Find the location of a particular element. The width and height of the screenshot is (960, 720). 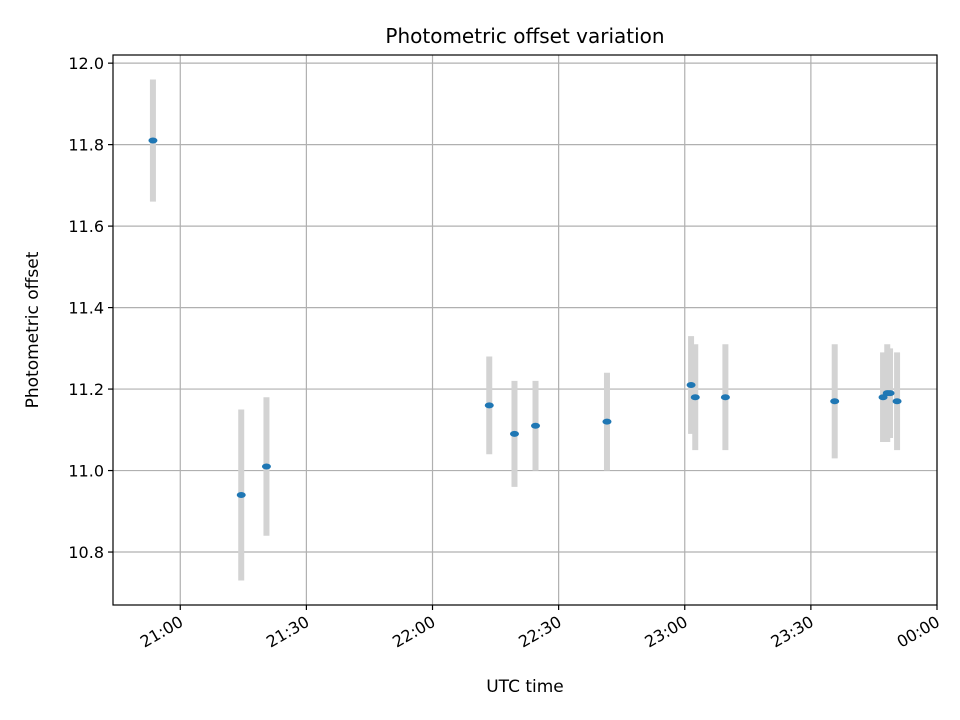

y-tick-label: 11.0 is located at coordinates (86, 471).